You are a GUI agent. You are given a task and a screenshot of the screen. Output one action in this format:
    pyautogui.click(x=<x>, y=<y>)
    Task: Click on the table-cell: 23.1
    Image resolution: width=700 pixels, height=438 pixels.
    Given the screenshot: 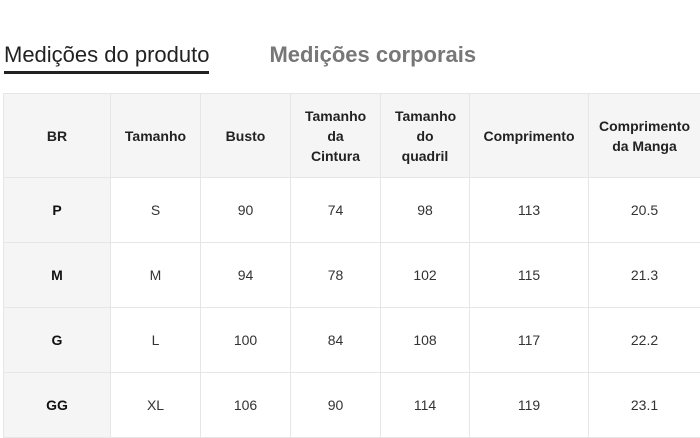 What is the action you would take?
    pyautogui.click(x=644, y=405)
    